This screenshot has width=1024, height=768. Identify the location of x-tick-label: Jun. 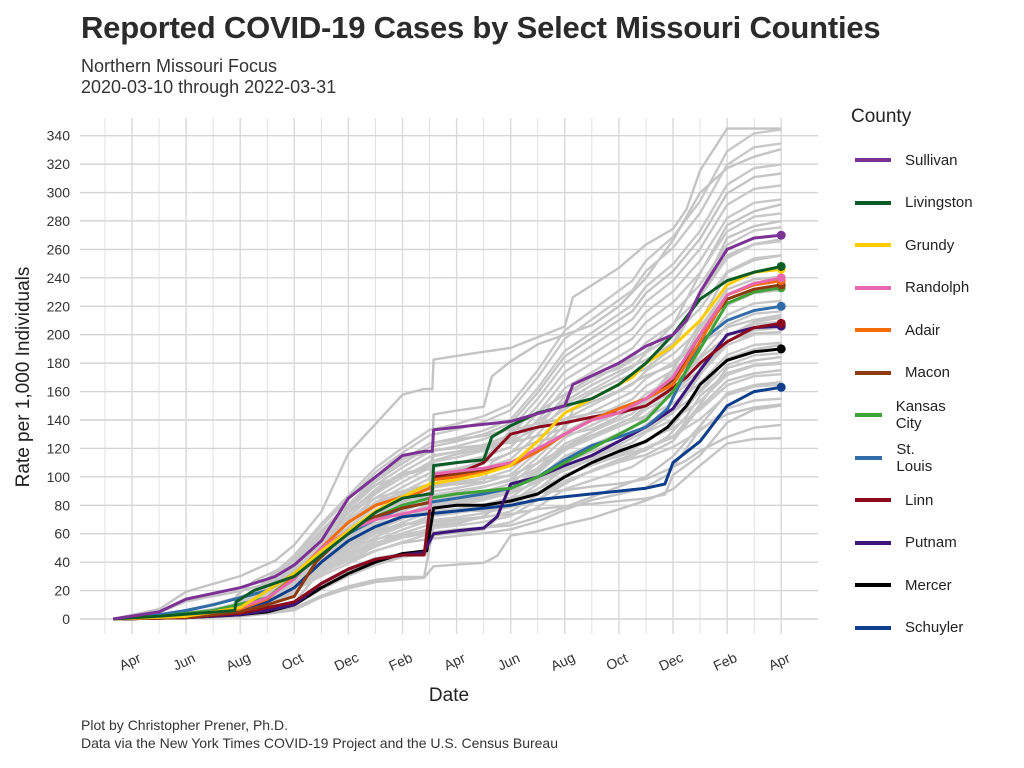
(508, 661).